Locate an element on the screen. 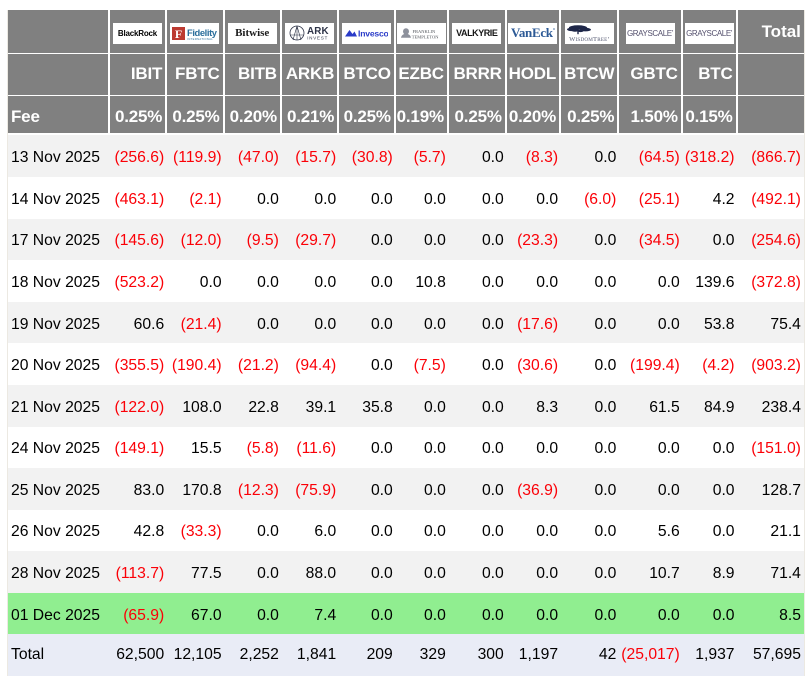 The width and height of the screenshot is (808, 676). svg-text: TEMPLETON is located at coordinates (425, 36).